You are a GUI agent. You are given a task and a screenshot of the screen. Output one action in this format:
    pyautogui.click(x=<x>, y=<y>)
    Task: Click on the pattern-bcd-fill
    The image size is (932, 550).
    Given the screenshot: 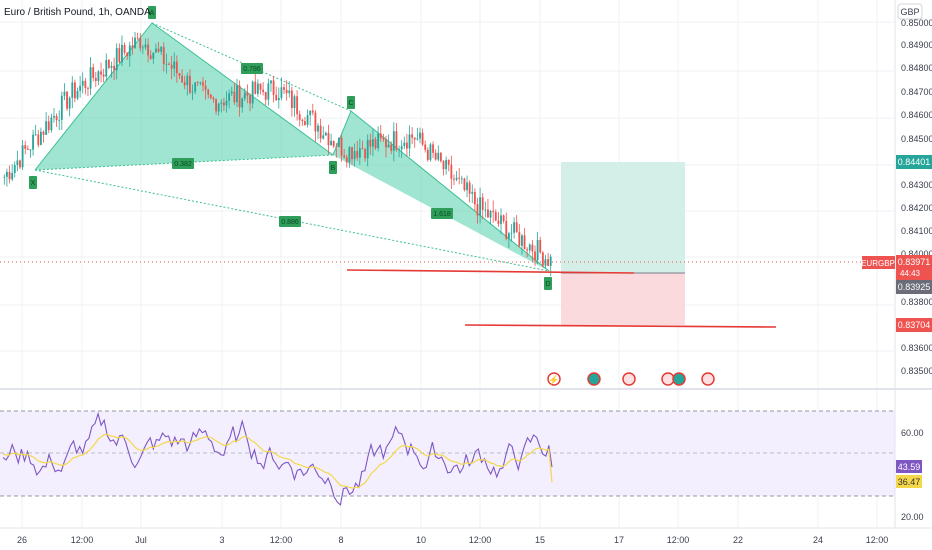 What is the action you would take?
    pyautogui.click(x=441, y=191)
    